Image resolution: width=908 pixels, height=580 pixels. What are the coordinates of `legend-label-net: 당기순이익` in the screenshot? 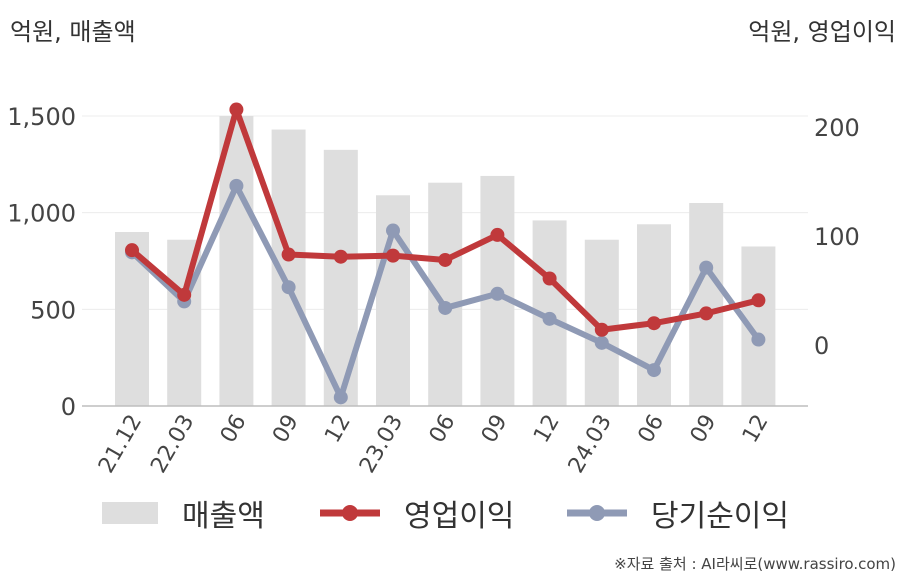 It's located at (720, 516).